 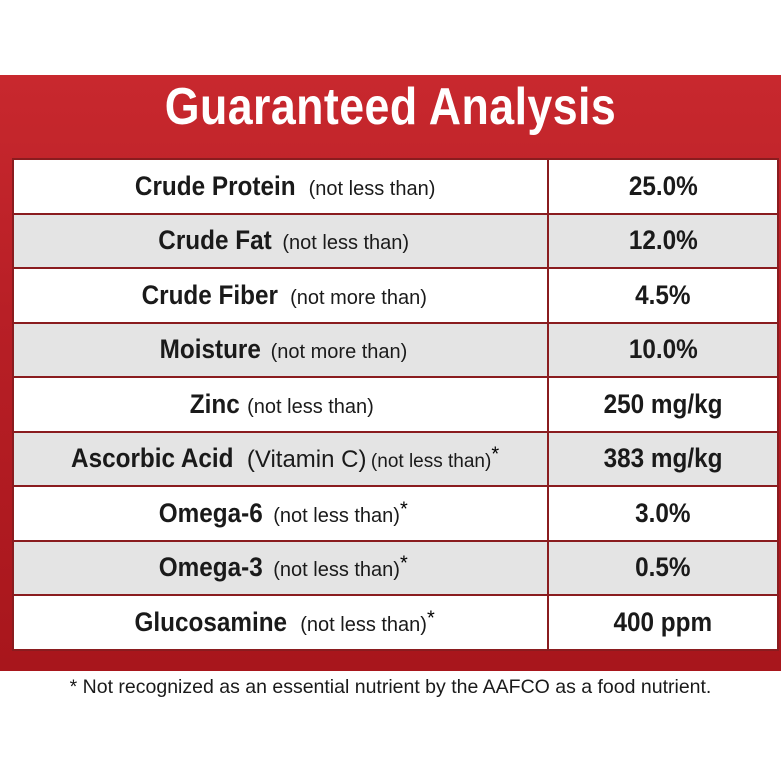 I want to click on nutrient-cell: Omega-6 (not less than)*, so click(x=280, y=513).